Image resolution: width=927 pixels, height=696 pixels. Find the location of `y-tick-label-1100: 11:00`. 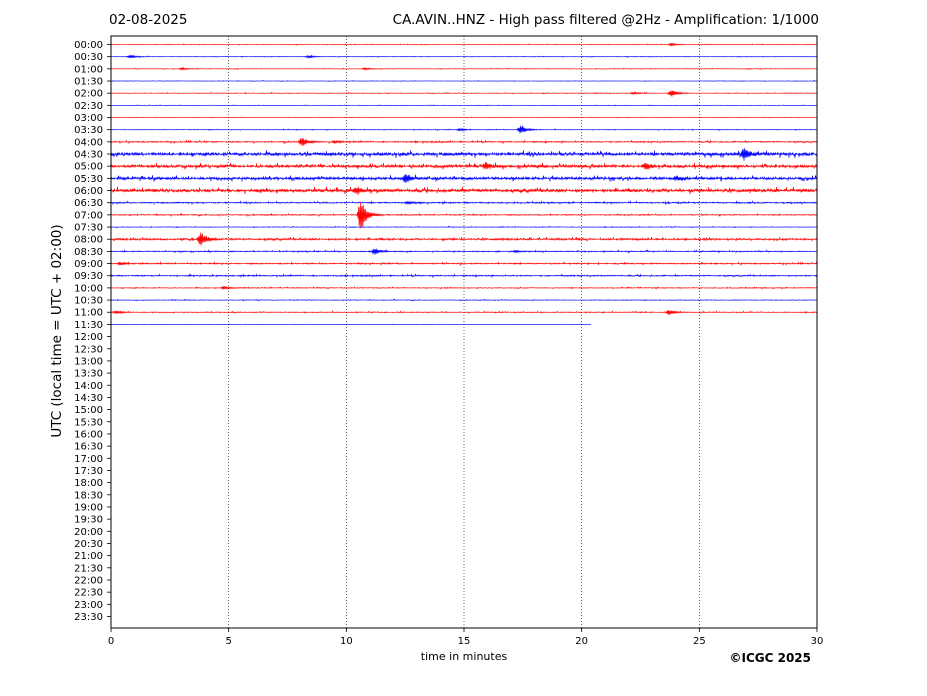

y-tick-label-1100: 11:00 is located at coordinates (88, 313).